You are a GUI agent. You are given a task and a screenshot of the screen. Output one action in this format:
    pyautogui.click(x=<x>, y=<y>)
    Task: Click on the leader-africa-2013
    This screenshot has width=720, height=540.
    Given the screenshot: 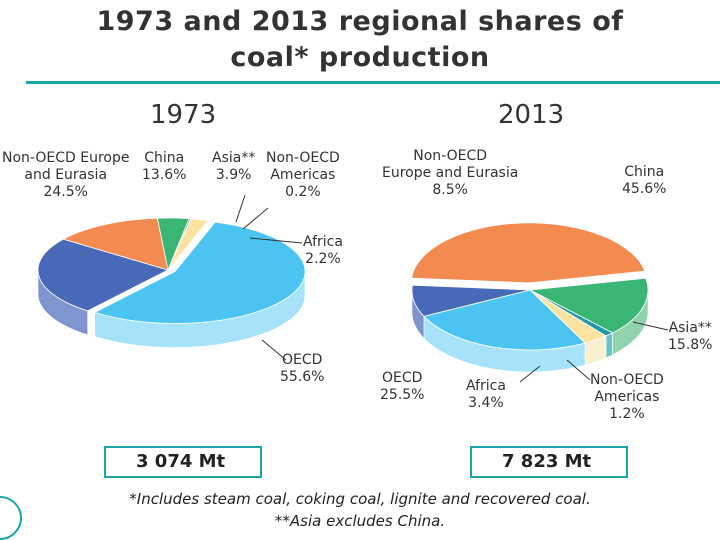 What is the action you would take?
    pyautogui.click(x=530, y=374)
    